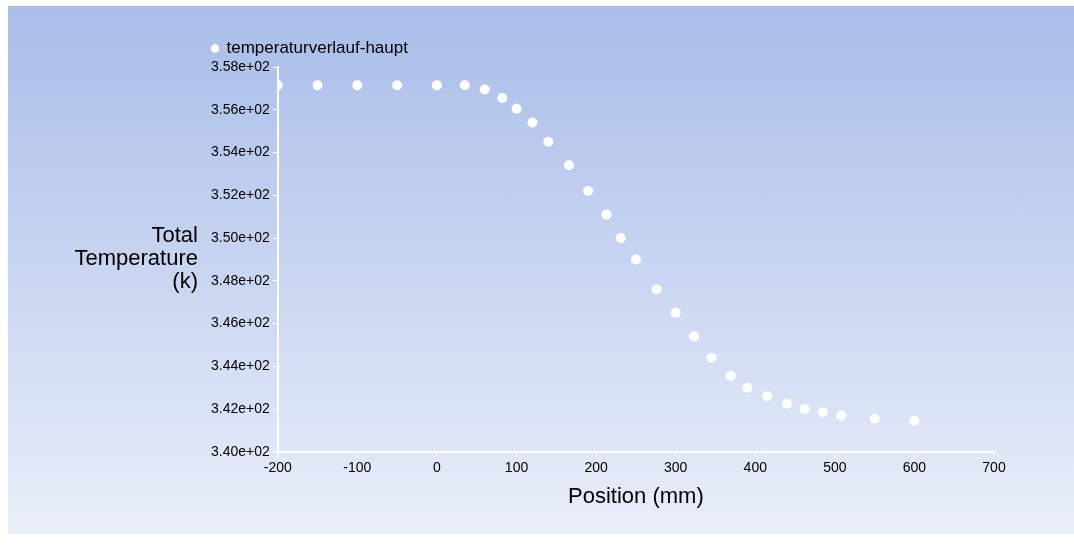 Image resolution: width=1074 pixels, height=547 pixels. What do you see at coordinates (755, 467) in the screenshot?
I see `x-tick-label: 400` at bounding box center [755, 467].